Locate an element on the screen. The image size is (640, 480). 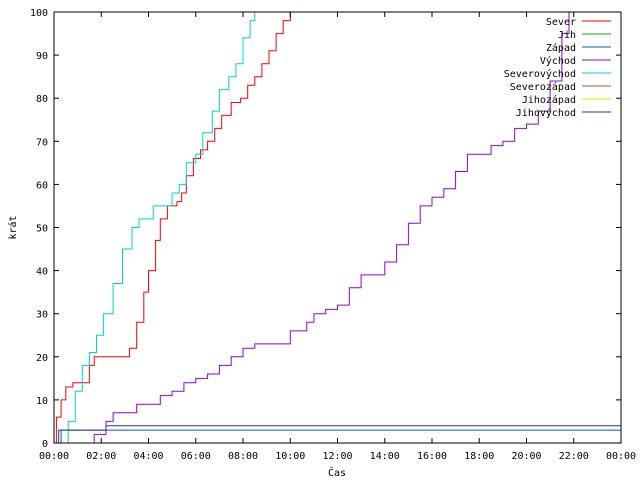
y-tick-label: 20 is located at coordinates (42, 358).